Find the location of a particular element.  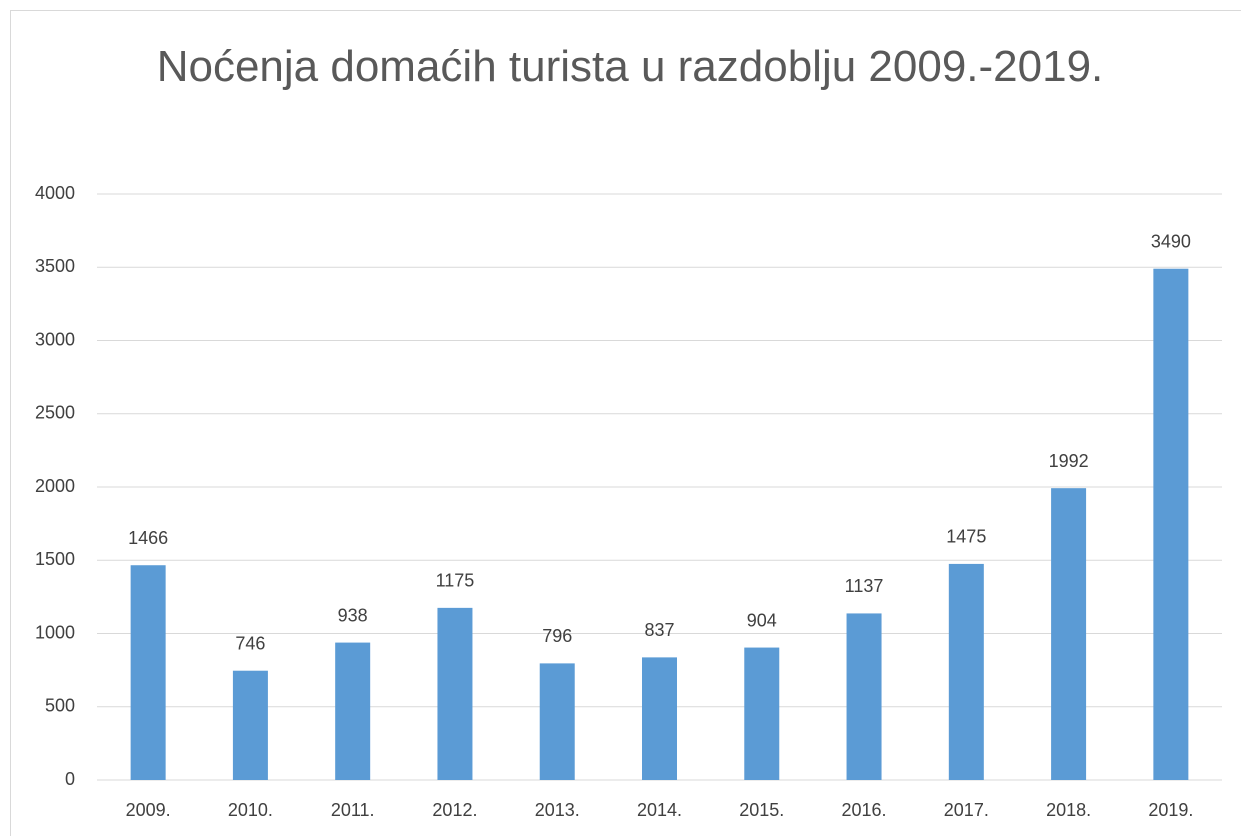

y-tick-label: 2000 is located at coordinates (55, 486).